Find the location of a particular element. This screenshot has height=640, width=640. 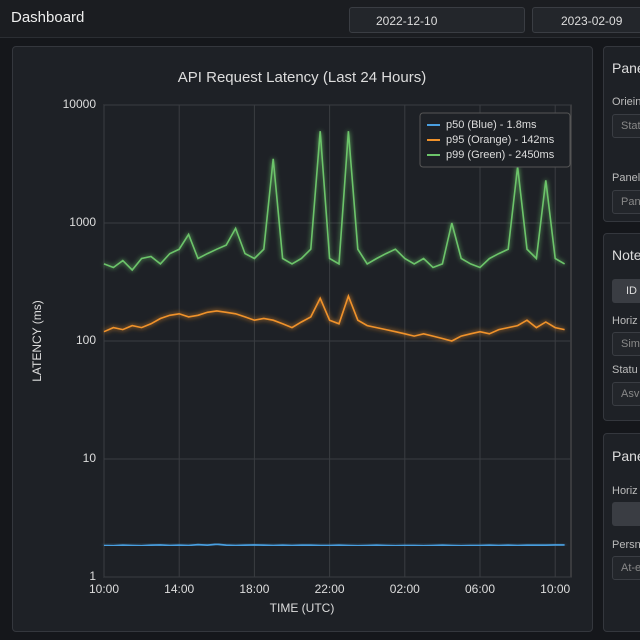

button: ID is located at coordinates (626, 291).